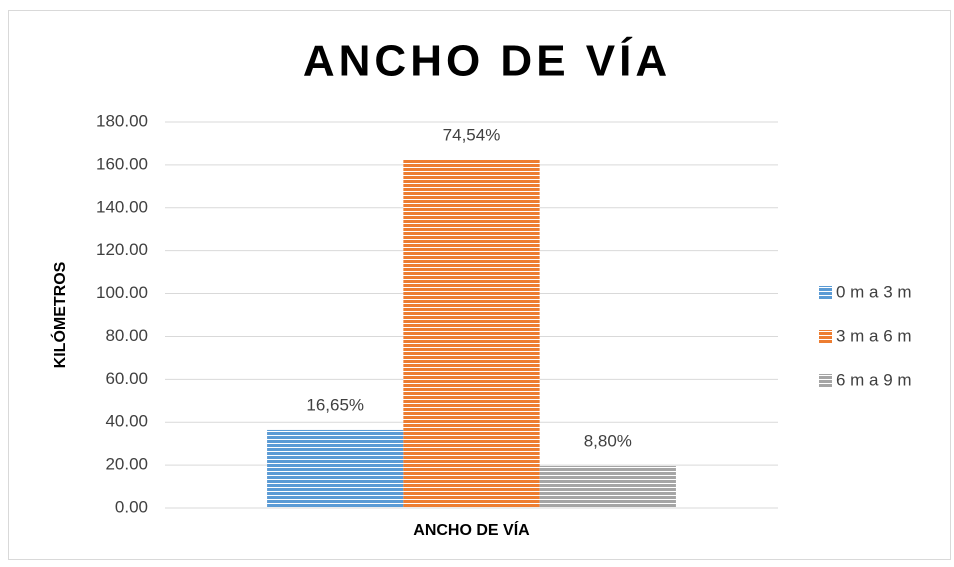 The width and height of the screenshot is (954, 567). What do you see at coordinates (472, 134) in the screenshot?
I see `data-label: 74,54%` at bounding box center [472, 134].